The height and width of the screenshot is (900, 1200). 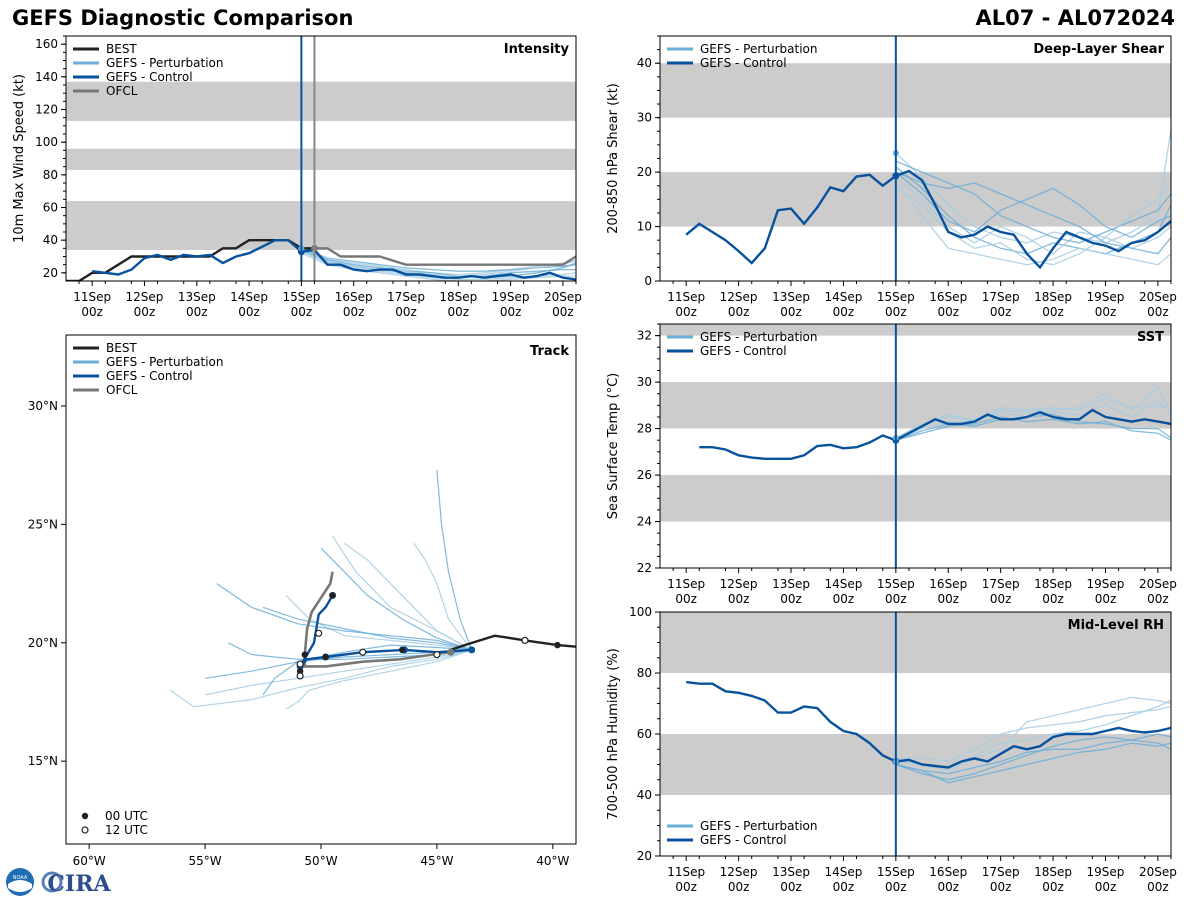 I want to click on panel-title: Track, so click(x=549, y=351).